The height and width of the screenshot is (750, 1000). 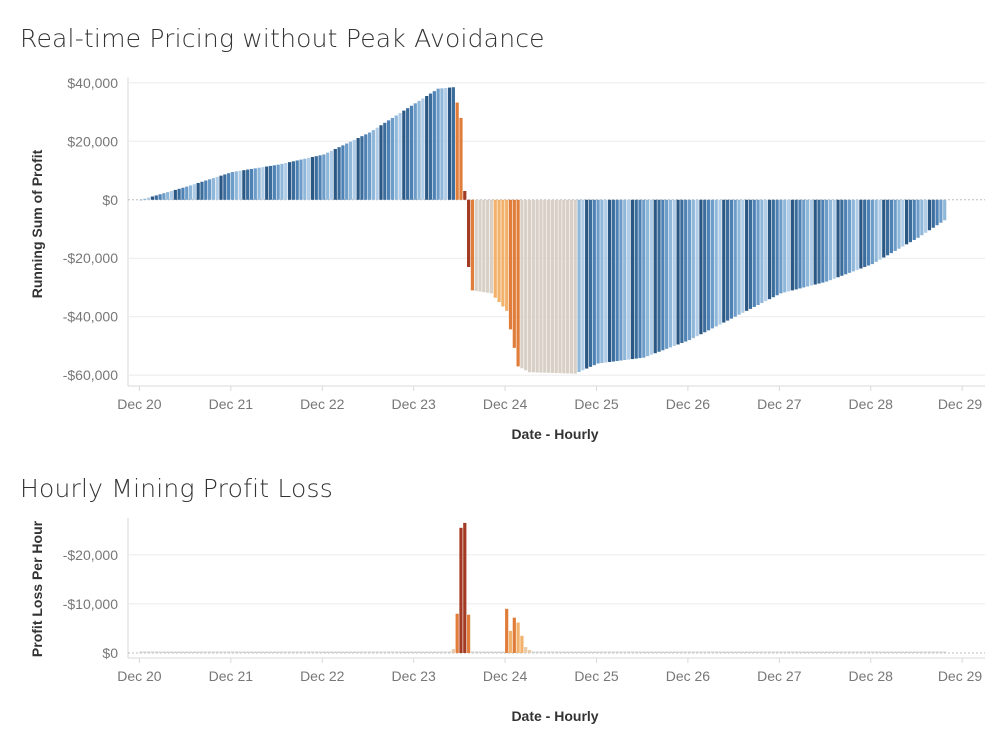 I want to click on chart-title: Real-time Pricing without Peak Avoidance, so click(x=282, y=38).